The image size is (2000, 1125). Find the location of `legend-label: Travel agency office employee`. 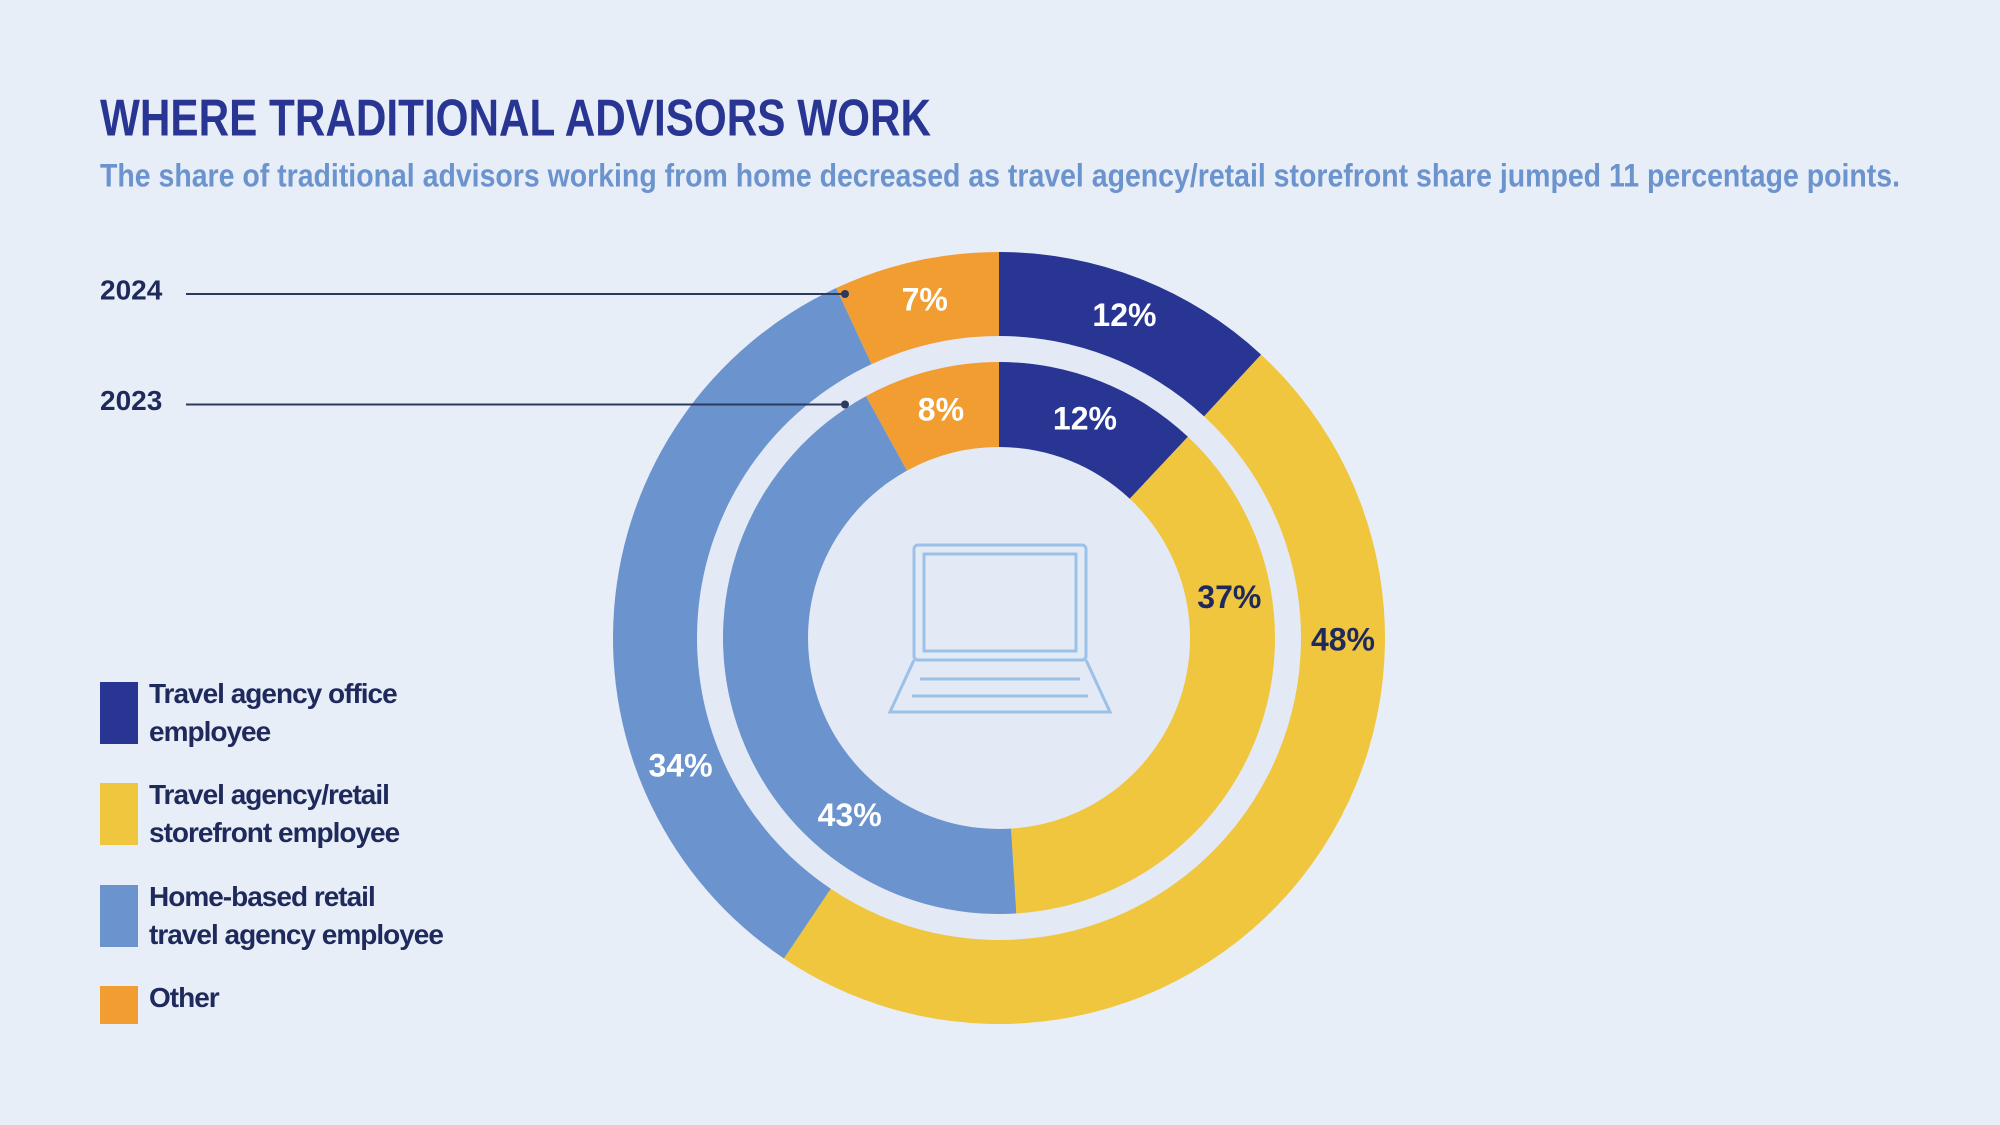

legend-label: Travel agency office employee is located at coordinates (273, 712).